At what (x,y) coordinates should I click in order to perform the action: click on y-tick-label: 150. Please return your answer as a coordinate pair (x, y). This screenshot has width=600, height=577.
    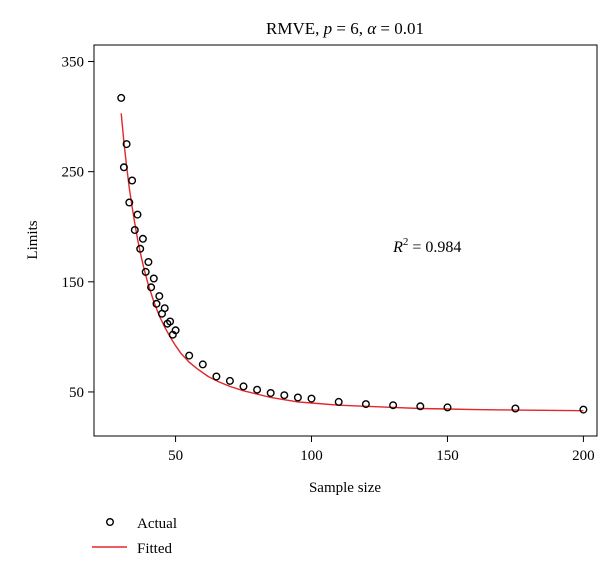
    Looking at the image, I should click on (73, 283).